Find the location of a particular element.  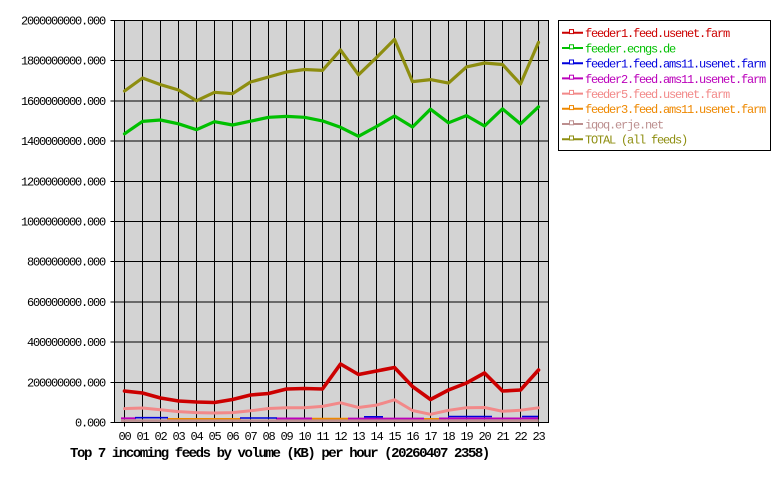

svg-text: 20 is located at coordinates (484, 437).